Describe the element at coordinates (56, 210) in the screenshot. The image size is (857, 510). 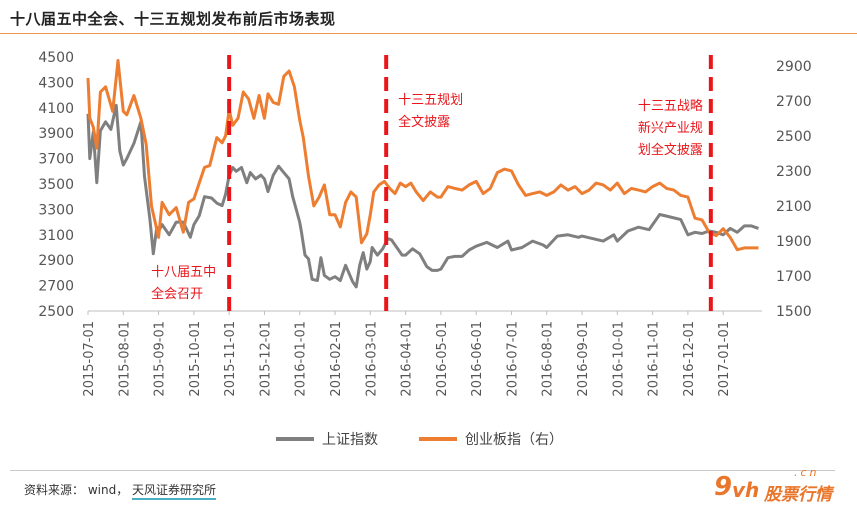
I see `y-left-tick-label: 3300` at that location.